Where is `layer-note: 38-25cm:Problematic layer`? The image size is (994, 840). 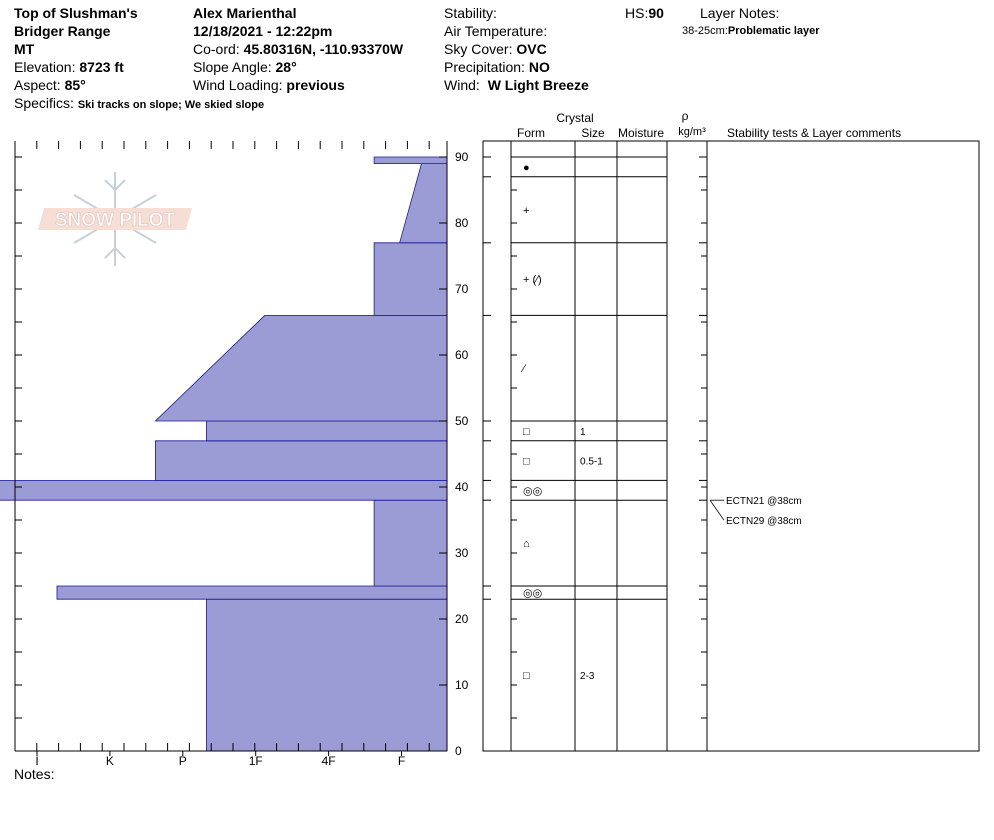
layer-note: 38-25cm:Problematic layer is located at coordinates (751, 31).